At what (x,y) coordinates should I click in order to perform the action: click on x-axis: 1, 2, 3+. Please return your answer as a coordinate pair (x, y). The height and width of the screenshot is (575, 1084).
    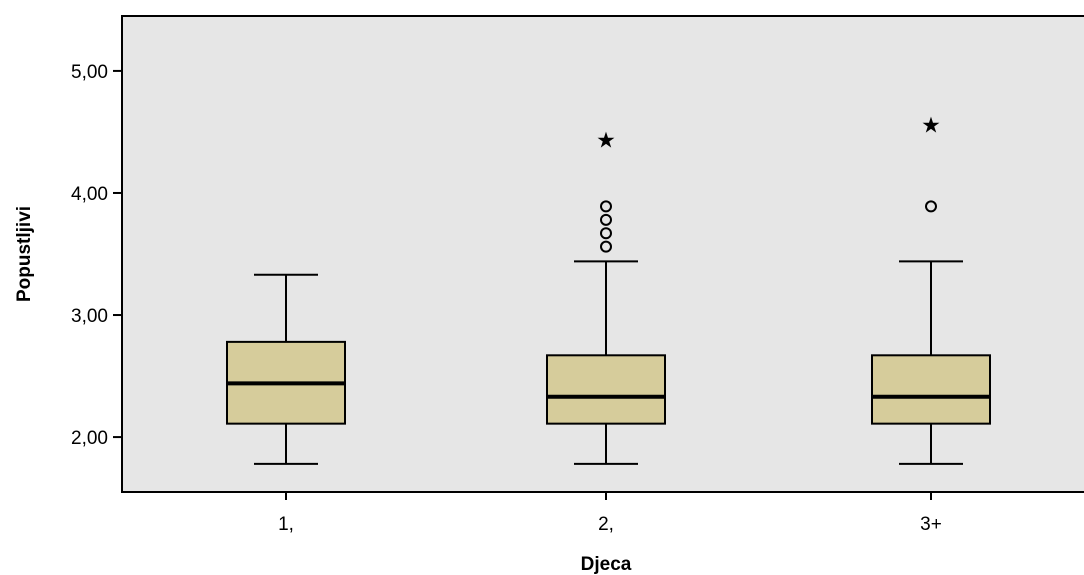
    Looking at the image, I should click on (610, 513).